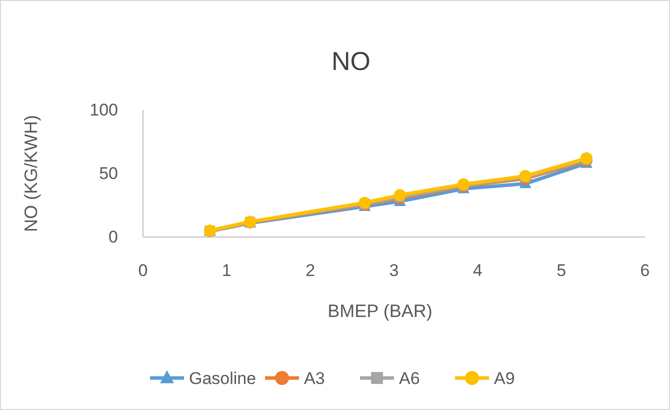 The width and height of the screenshot is (670, 410). What do you see at coordinates (227, 270) in the screenshot?
I see `x-tick-label: 1` at bounding box center [227, 270].